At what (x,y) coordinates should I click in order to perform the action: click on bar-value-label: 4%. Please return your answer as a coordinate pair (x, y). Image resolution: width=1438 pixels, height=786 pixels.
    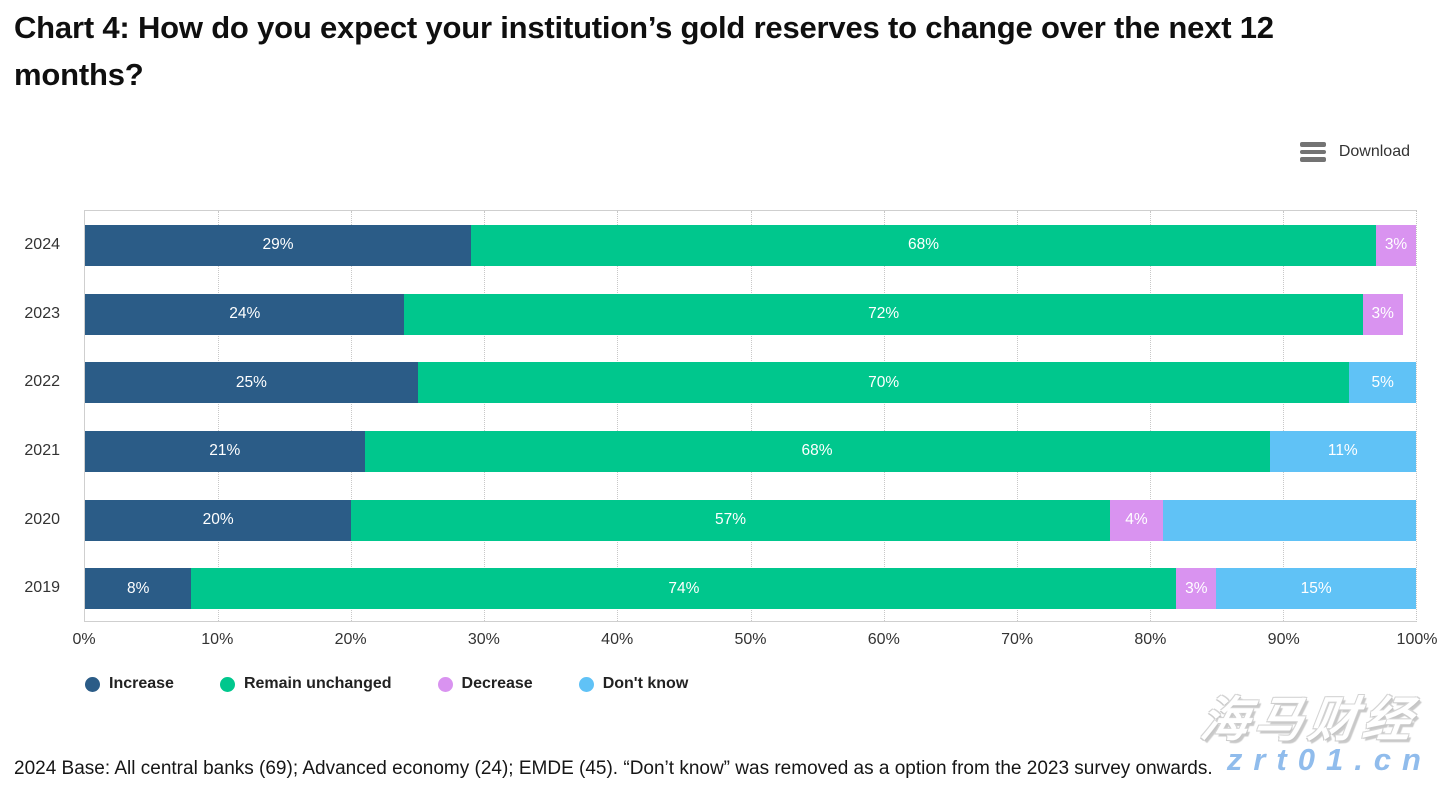
    Looking at the image, I should click on (1136, 519).